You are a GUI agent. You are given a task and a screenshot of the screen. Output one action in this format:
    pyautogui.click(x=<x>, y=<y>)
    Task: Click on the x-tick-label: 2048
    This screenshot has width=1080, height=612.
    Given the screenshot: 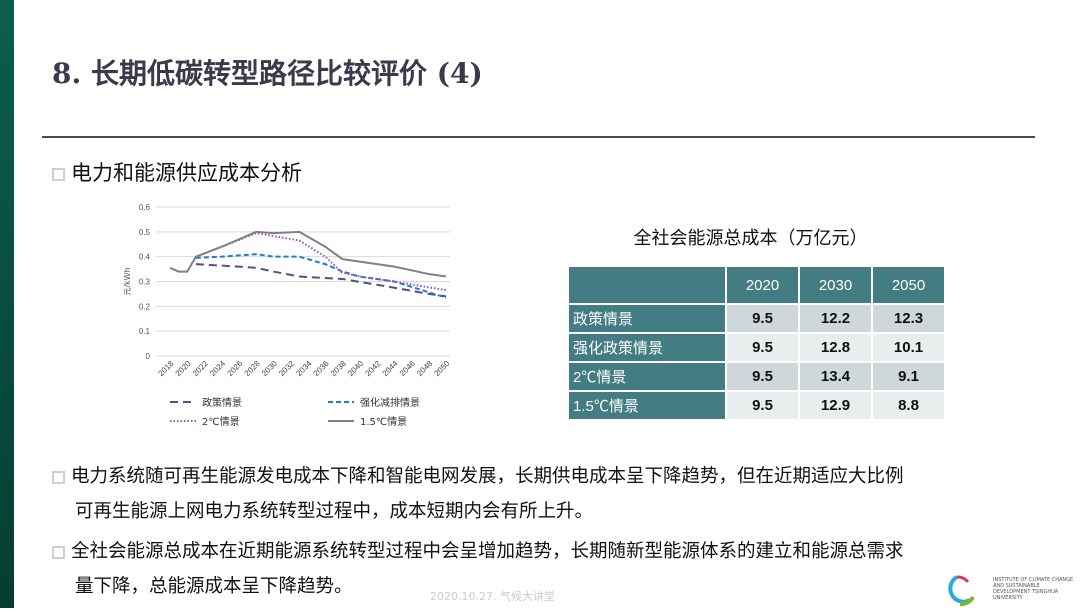 What is the action you would take?
    pyautogui.click(x=424, y=368)
    